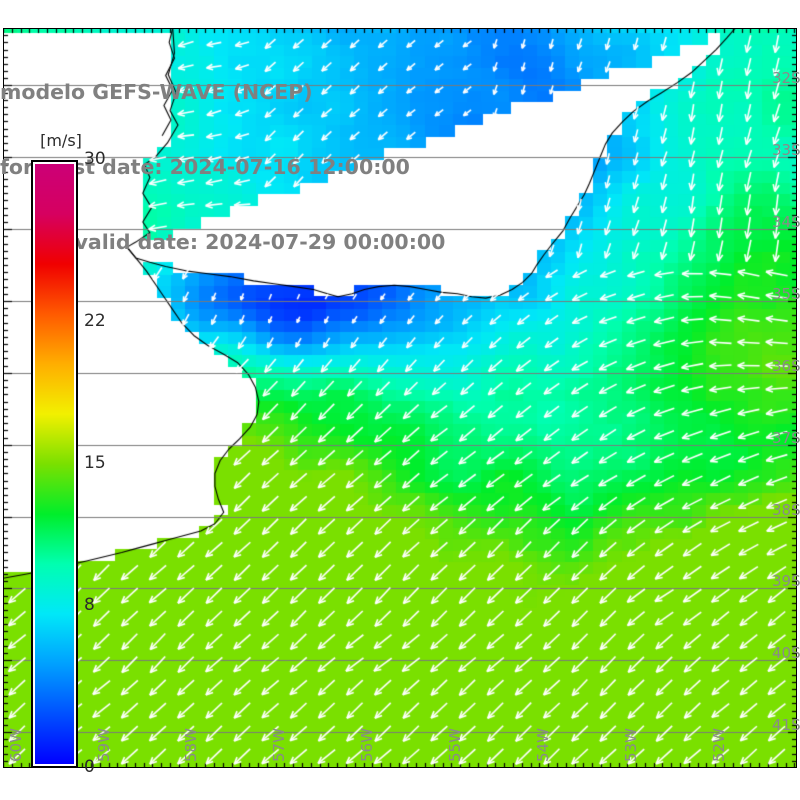  I want to click on title-model-line: modelo GEFS-WAVE (NCEP), so click(156, 92).